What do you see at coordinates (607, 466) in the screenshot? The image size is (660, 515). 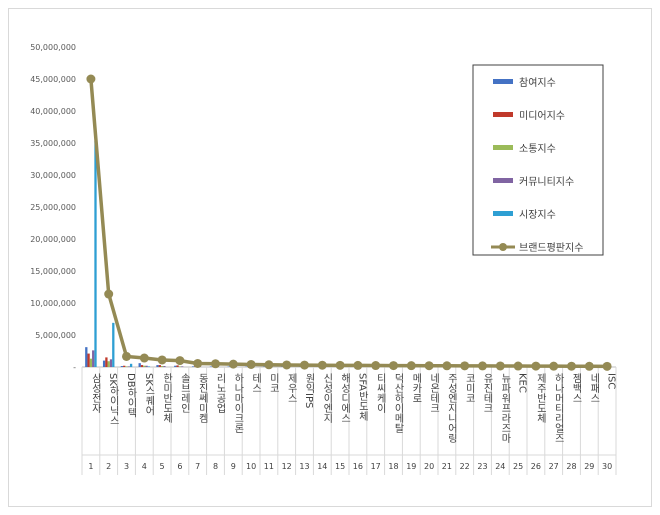 I see `rank-label: 30` at bounding box center [607, 466].